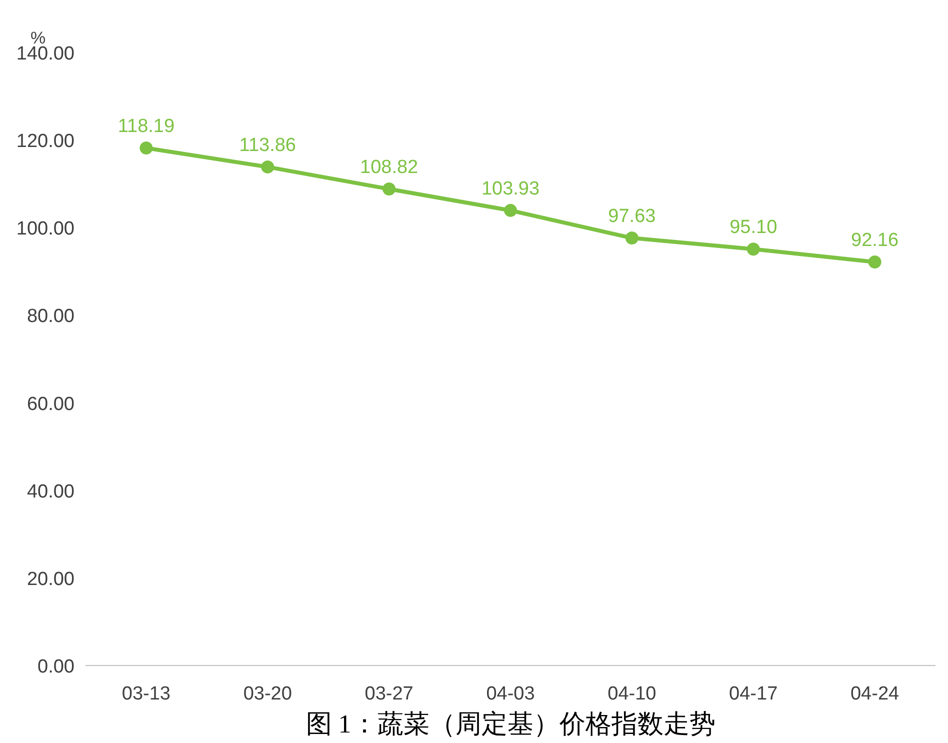 Image resolution: width=948 pixels, height=743 pixels. I want to click on x-tick-label: 04-10, so click(632, 694).